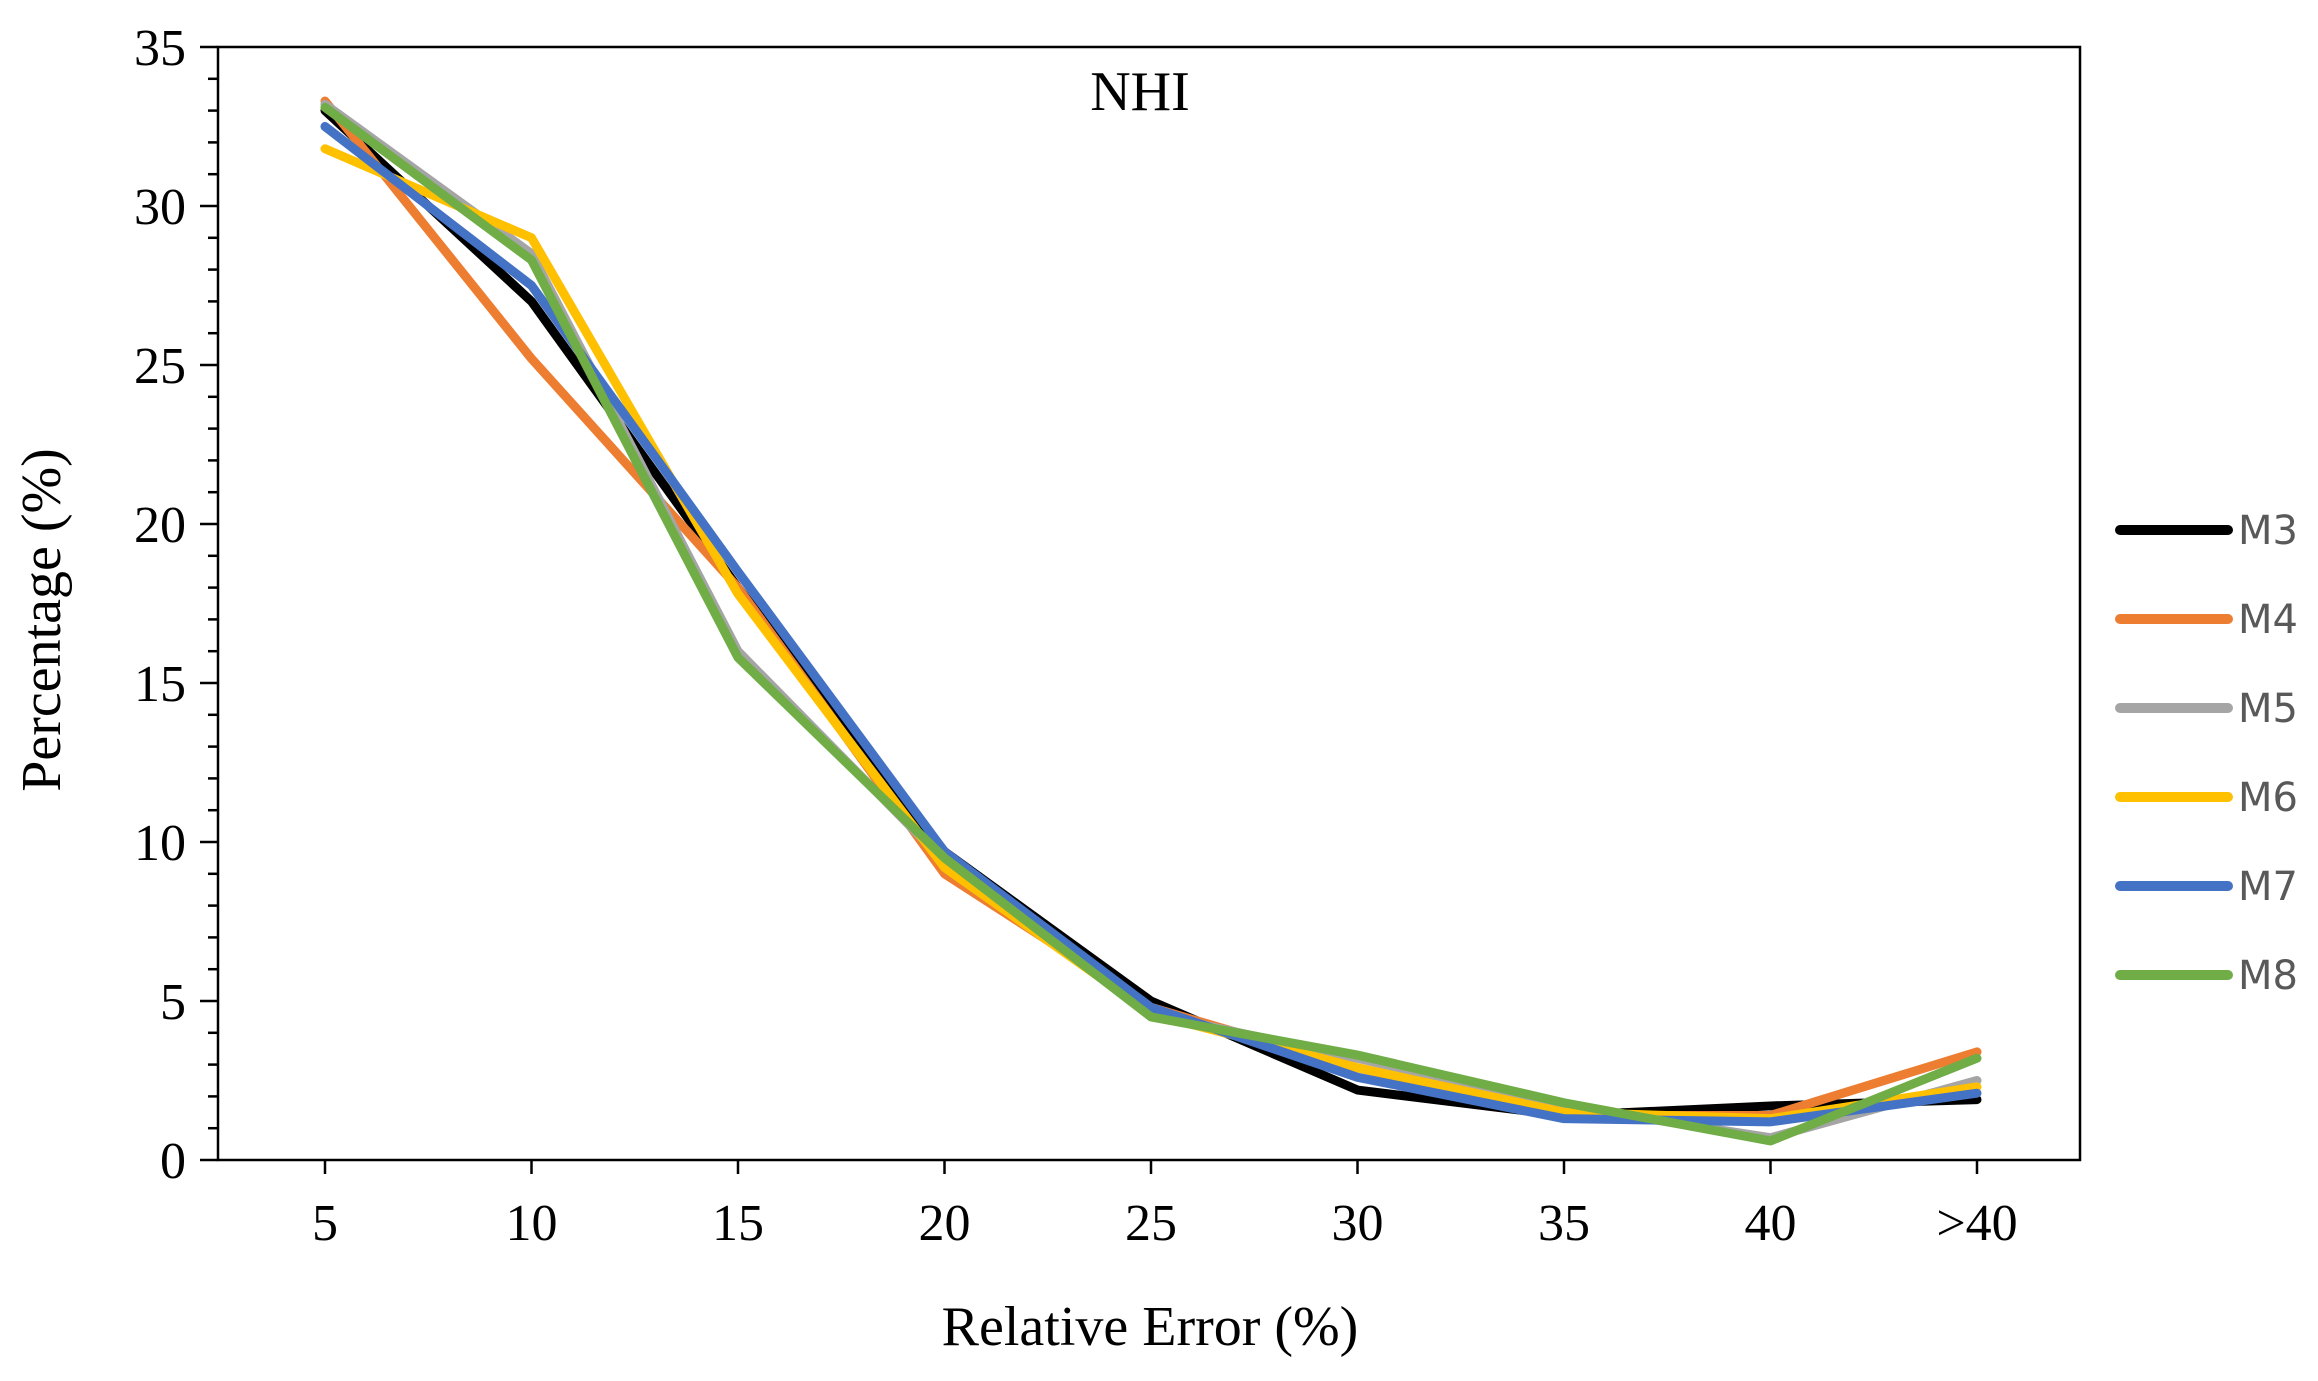 The image size is (2318, 1381). Describe the element at coordinates (1140, 92) in the screenshot. I see `chart-title: NHI` at that location.